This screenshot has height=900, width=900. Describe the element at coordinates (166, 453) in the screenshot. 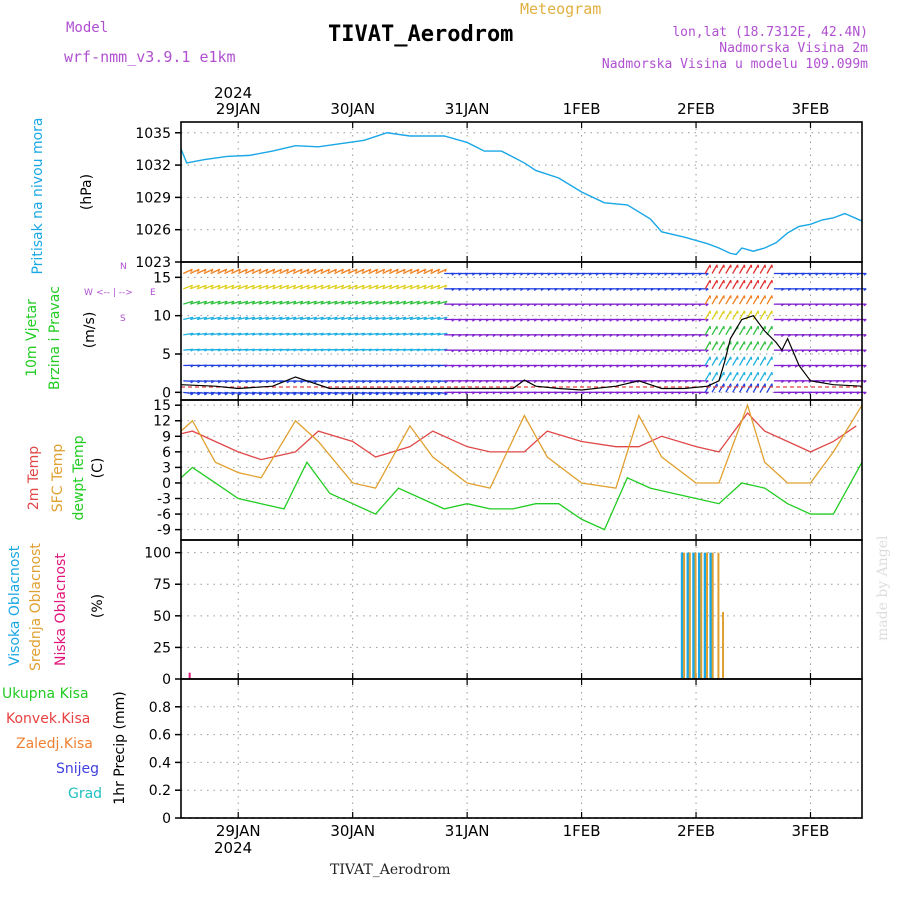

I see `temp-ytick-label: 6` at that location.